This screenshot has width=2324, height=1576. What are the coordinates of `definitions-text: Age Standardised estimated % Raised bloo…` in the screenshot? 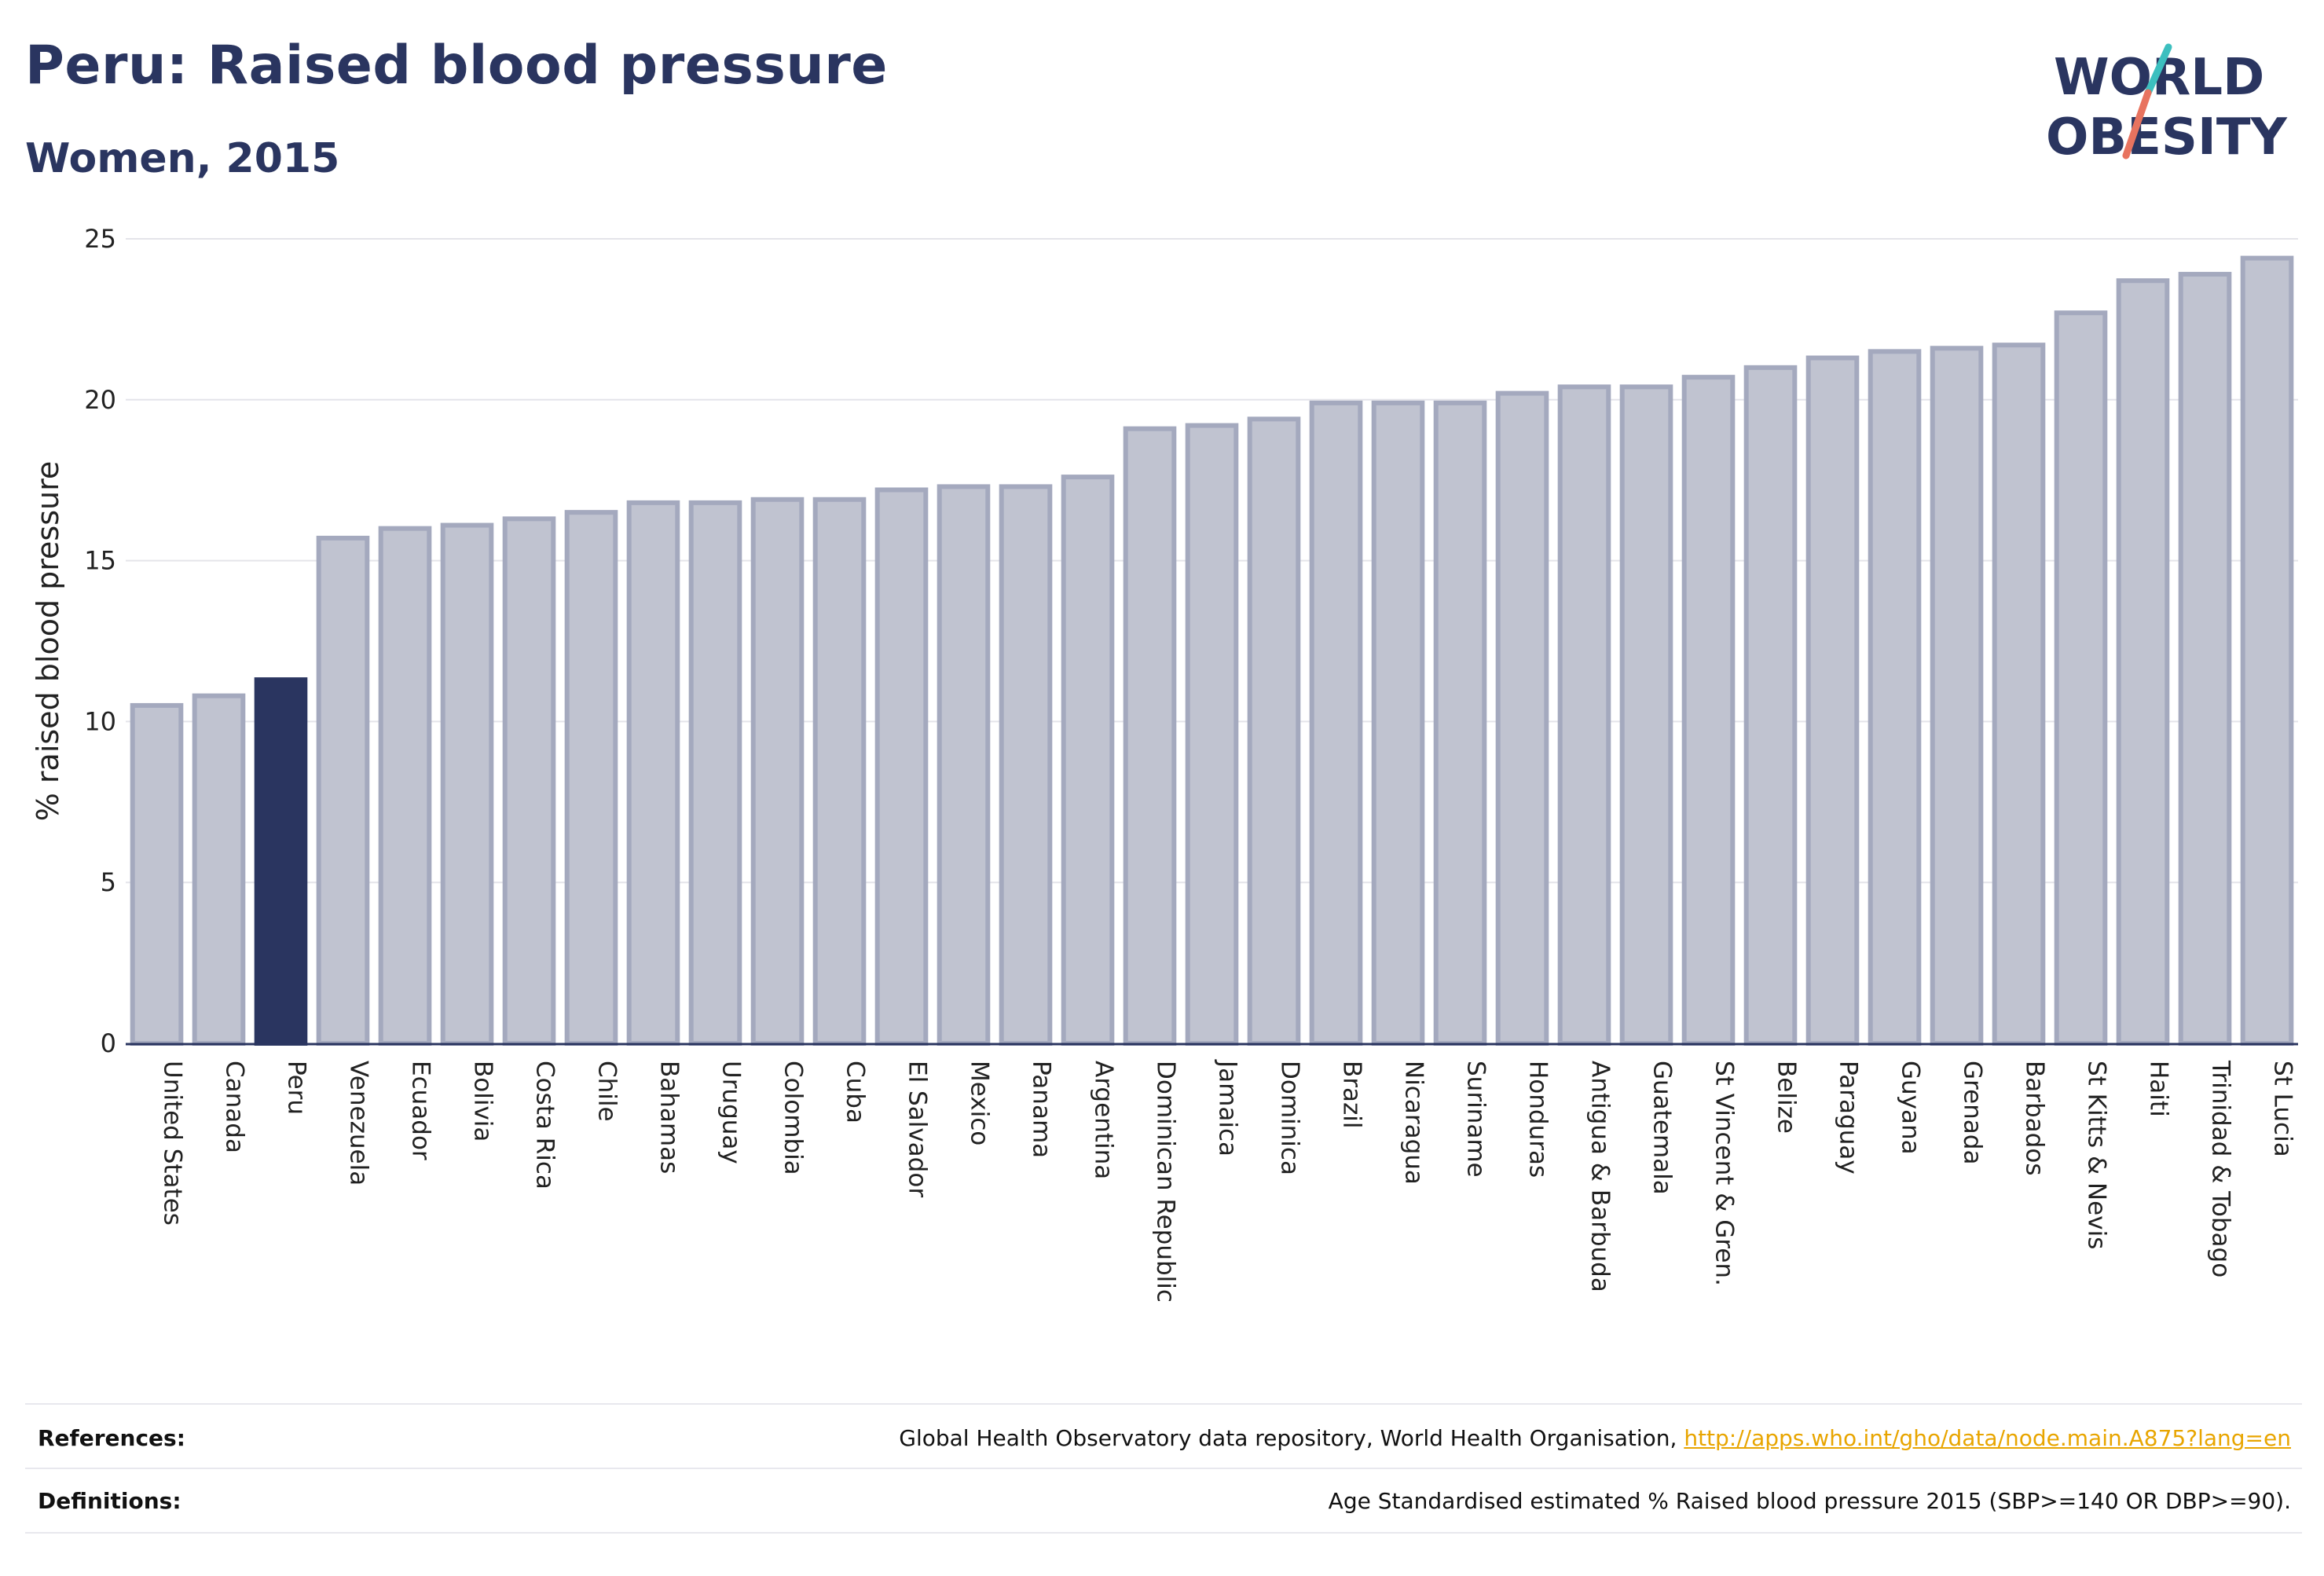 It's located at (1809, 1501).